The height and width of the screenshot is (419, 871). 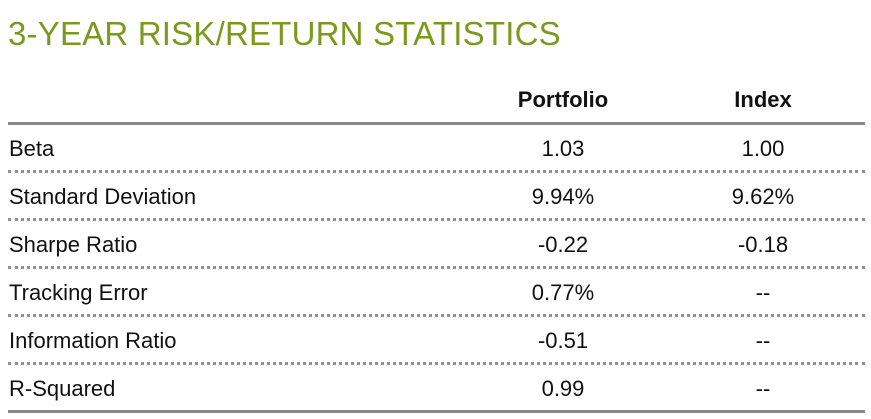 I want to click on portfolio-column-header: Portfolio, so click(x=563, y=99).